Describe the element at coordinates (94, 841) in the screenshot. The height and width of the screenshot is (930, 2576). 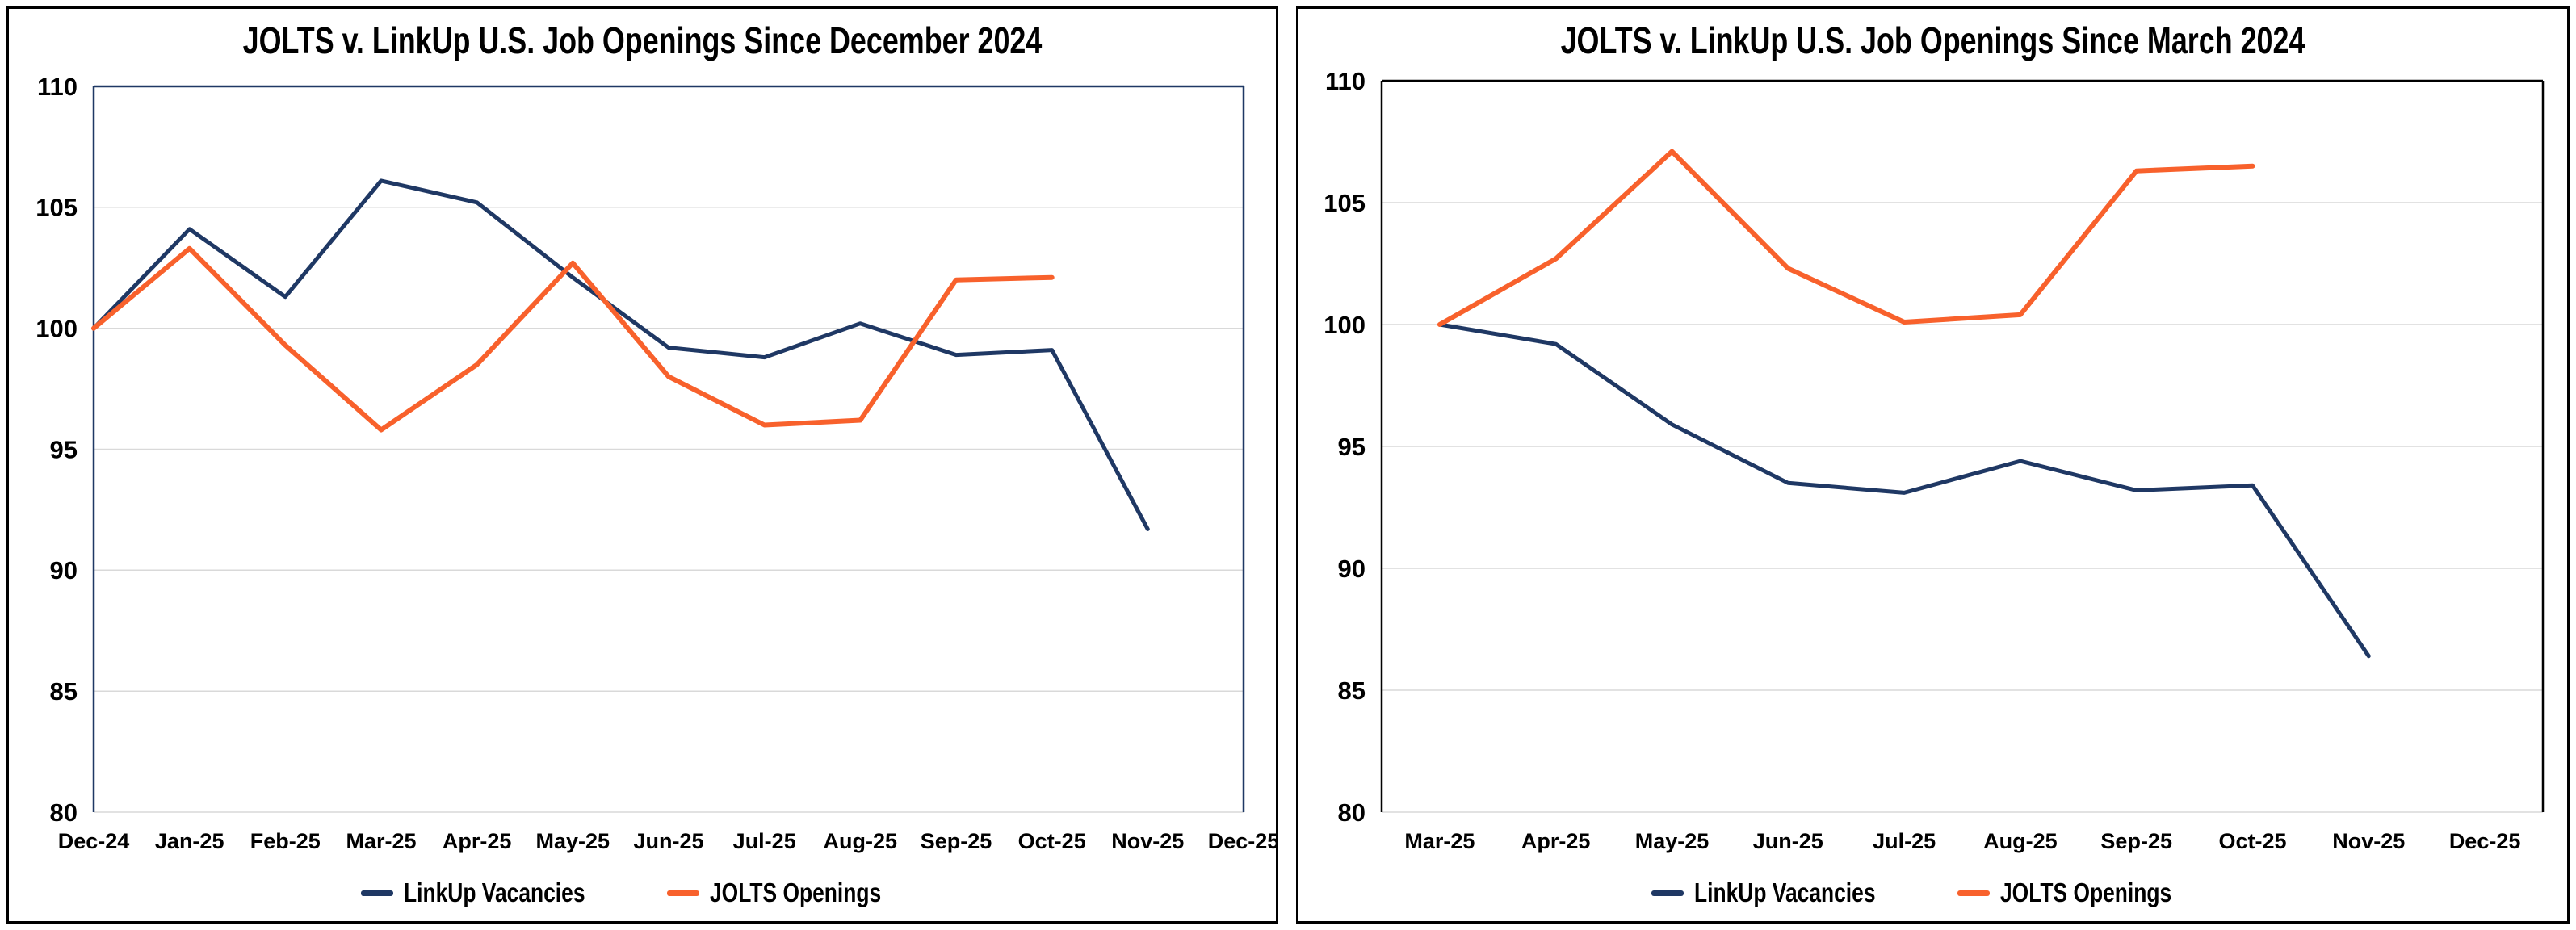
I see `x-tick-label: Dec-24` at that location.